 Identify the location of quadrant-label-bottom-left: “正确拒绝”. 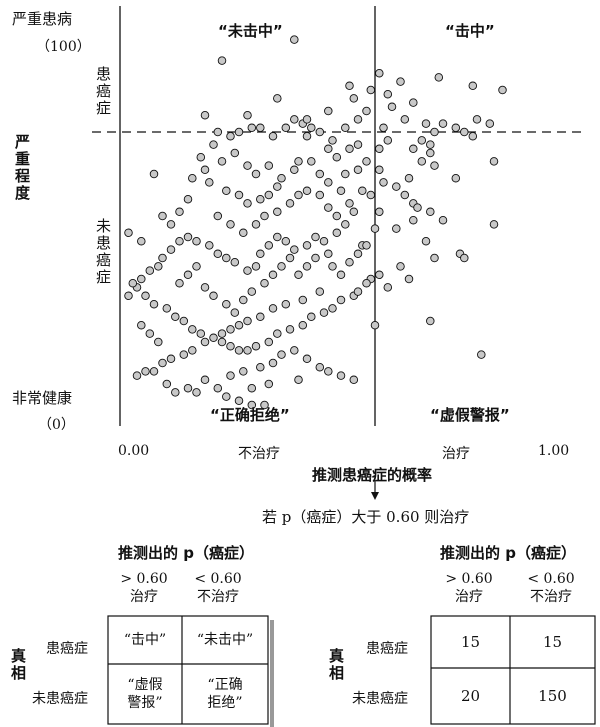
(250, 415).